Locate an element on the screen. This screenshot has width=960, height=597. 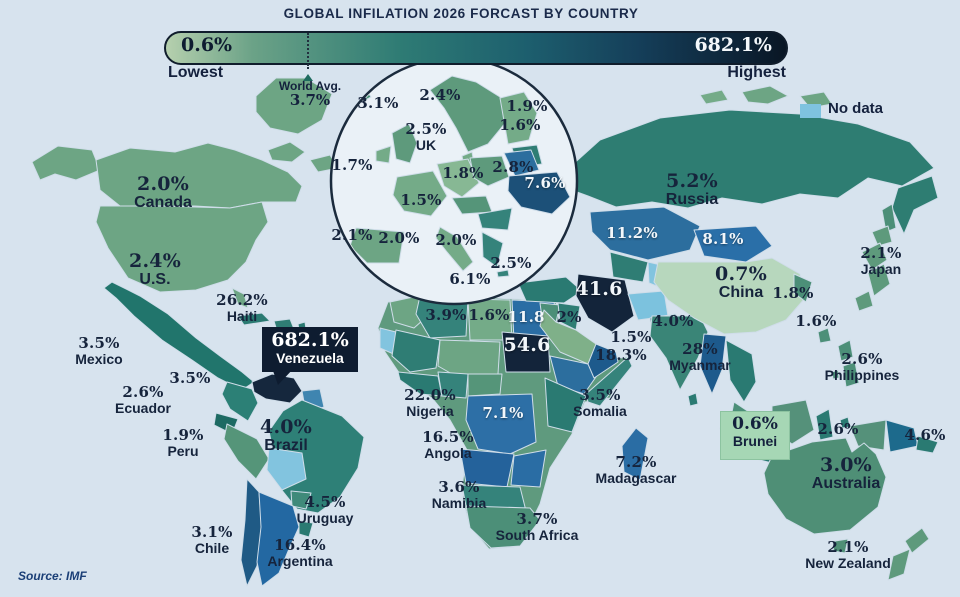
country-label: 2.1% Japan is located at coordinates (881, 260).